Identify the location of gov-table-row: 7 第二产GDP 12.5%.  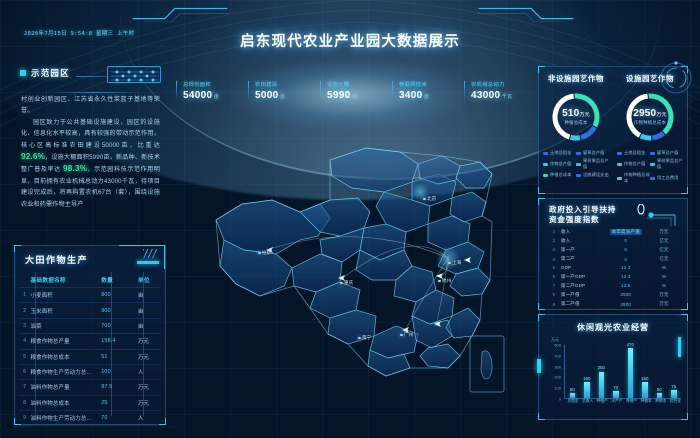
(613, 285).